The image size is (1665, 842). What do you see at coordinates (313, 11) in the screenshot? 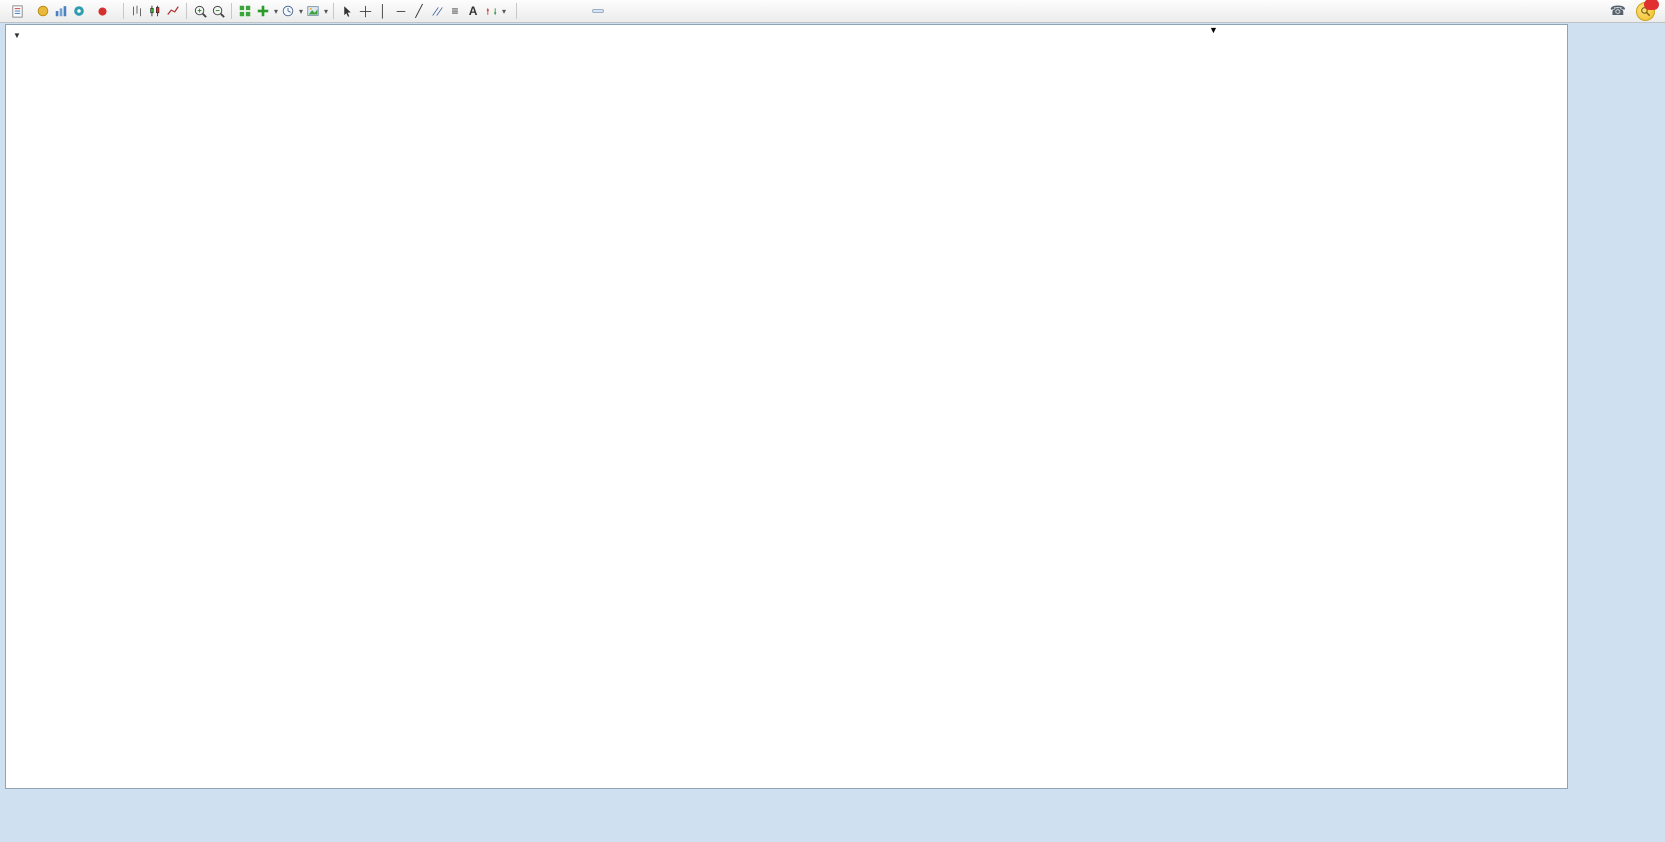
I see `templates-button` at bounding box center [313, 11].